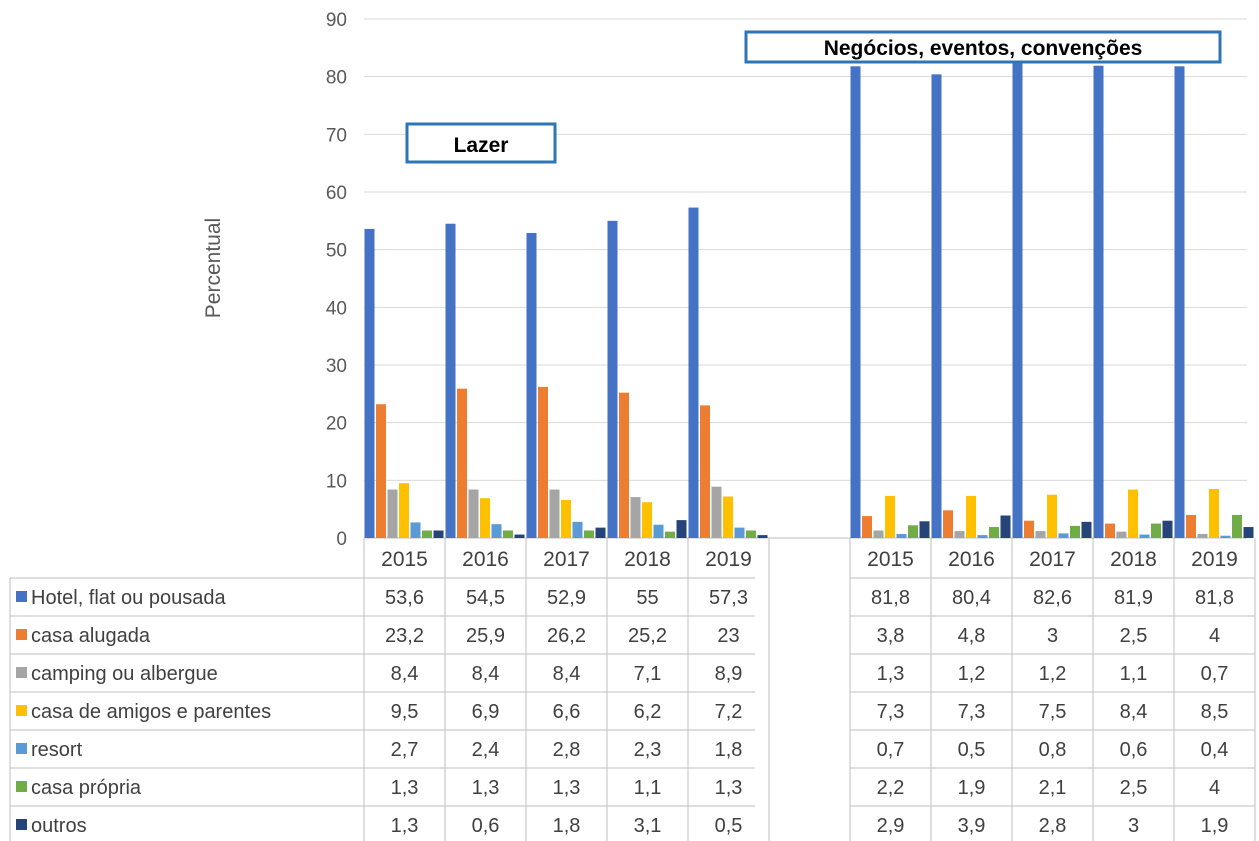 This screenshot has height=841, width=1259. I want to click on data-value-label: 8,9, so click(729, 674).